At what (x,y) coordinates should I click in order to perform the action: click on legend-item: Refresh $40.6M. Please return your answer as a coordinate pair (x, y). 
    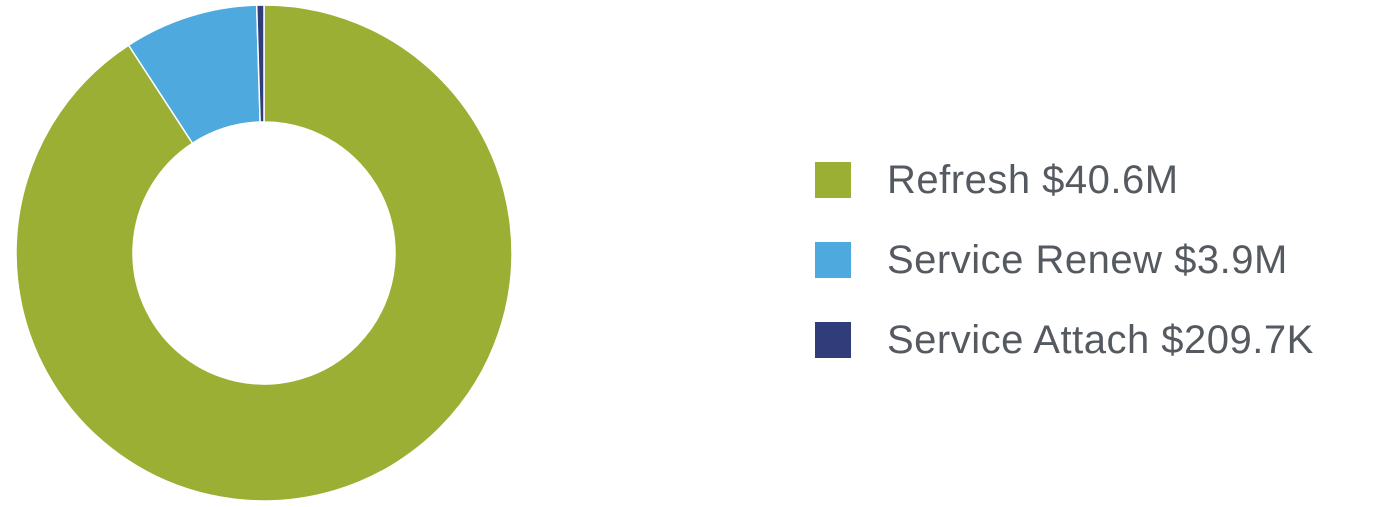
    Looking at the image, I should click on (1100, 180).